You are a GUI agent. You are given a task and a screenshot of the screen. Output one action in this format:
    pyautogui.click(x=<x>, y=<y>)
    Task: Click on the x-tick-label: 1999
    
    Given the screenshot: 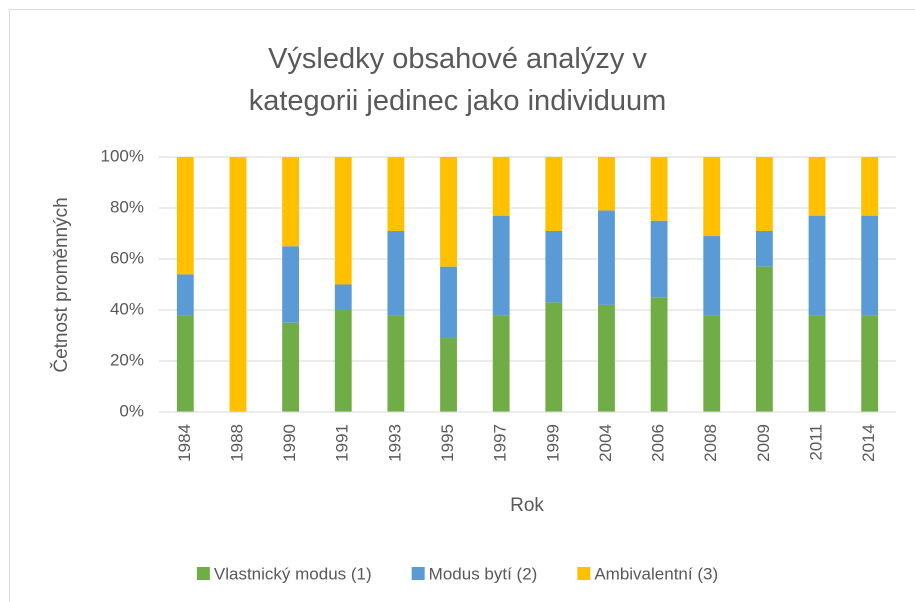 What is the action you would take?
    pyautogui.click(x=552, y=443)
    